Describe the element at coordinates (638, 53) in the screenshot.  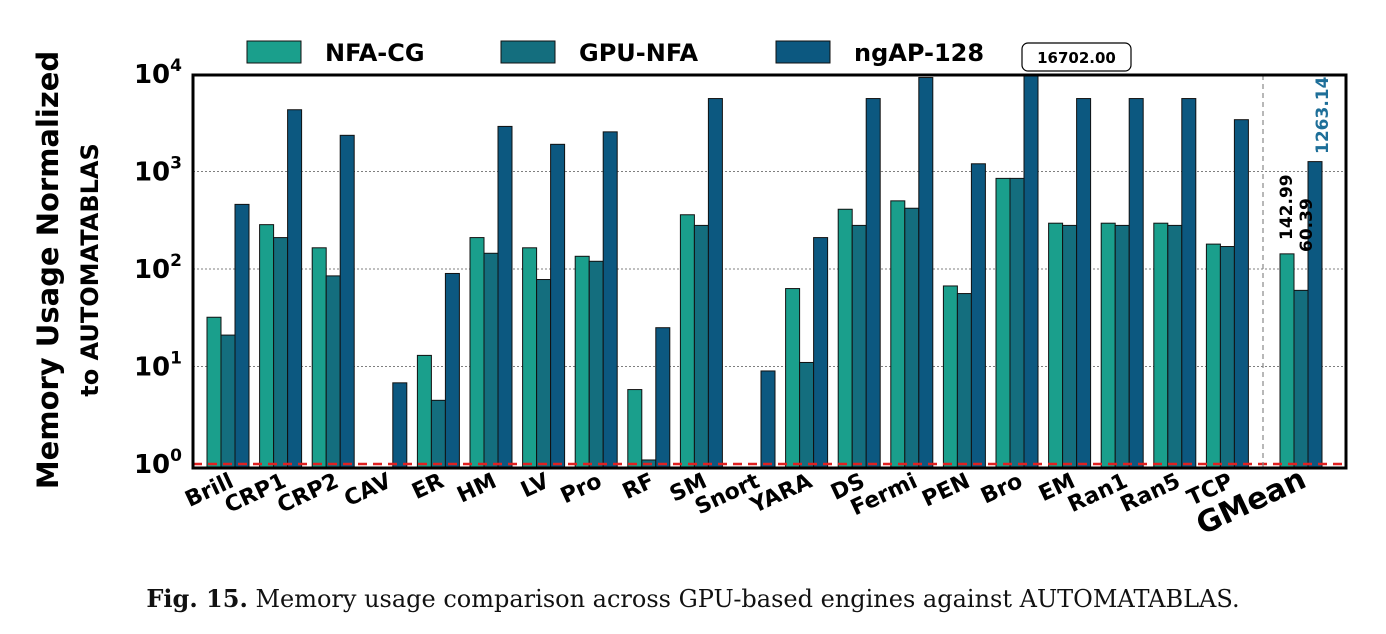
I see `legend-label: GPU-NFA` at that location.